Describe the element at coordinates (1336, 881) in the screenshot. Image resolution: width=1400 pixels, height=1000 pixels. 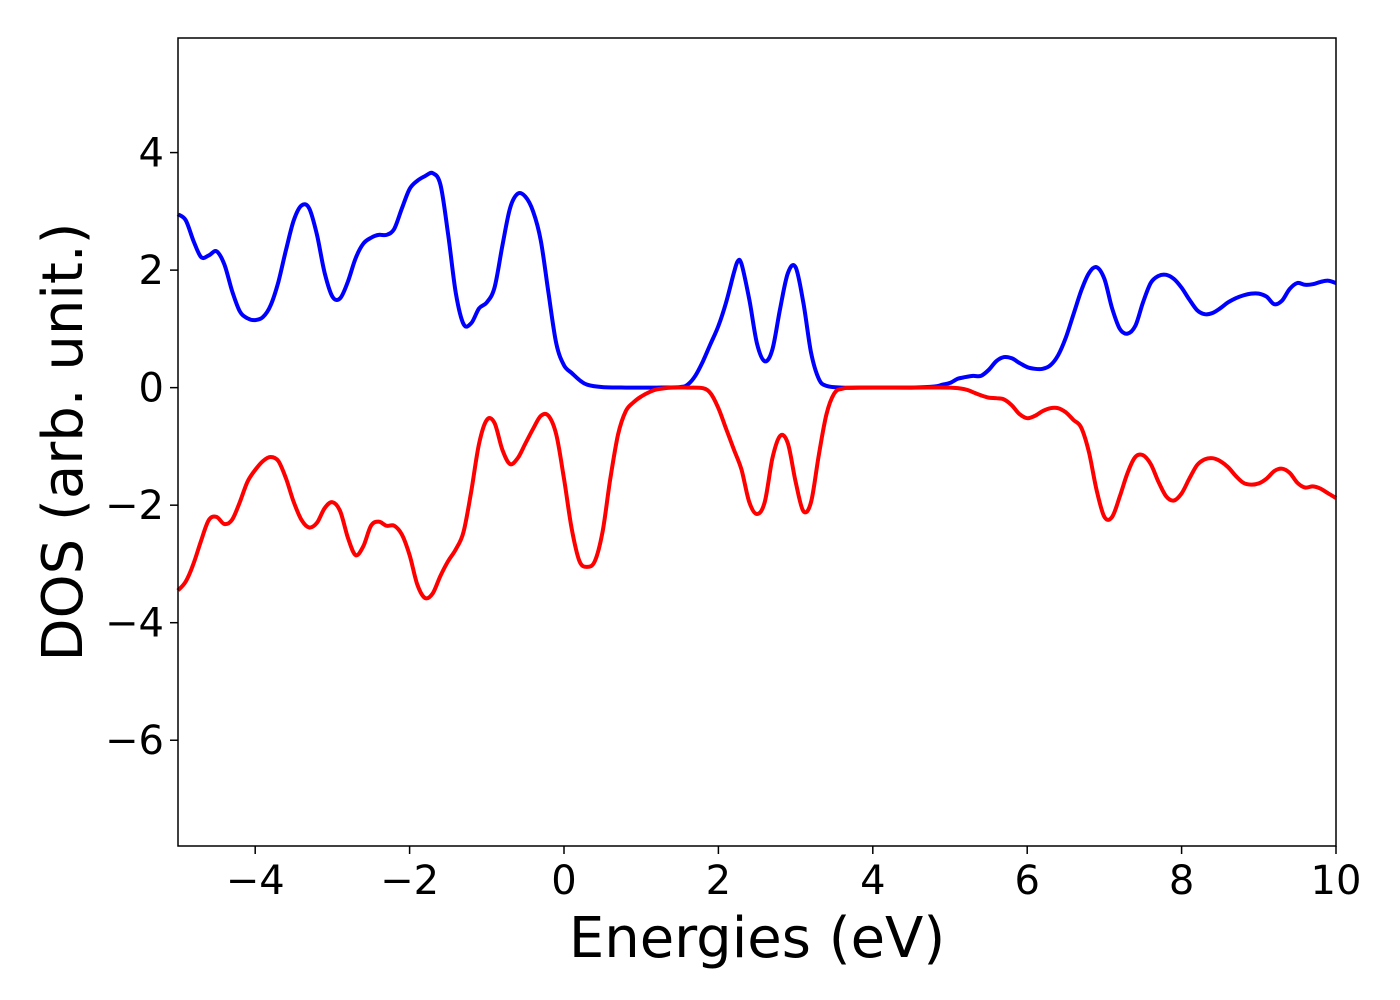
I see `x-tick-label: 10` at that location.